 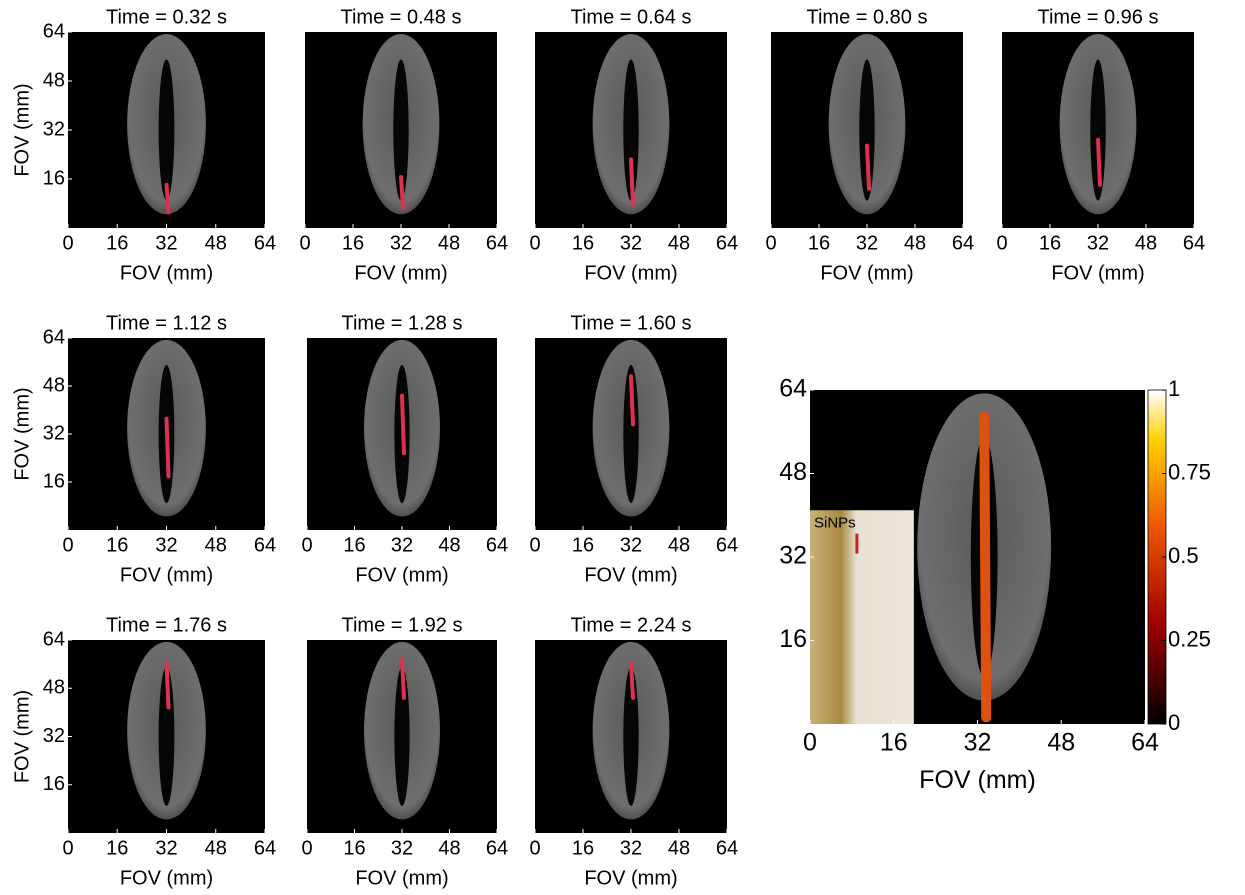 I want to click on panel-title: Time = 1.28 s, so click(x=402, y=323).